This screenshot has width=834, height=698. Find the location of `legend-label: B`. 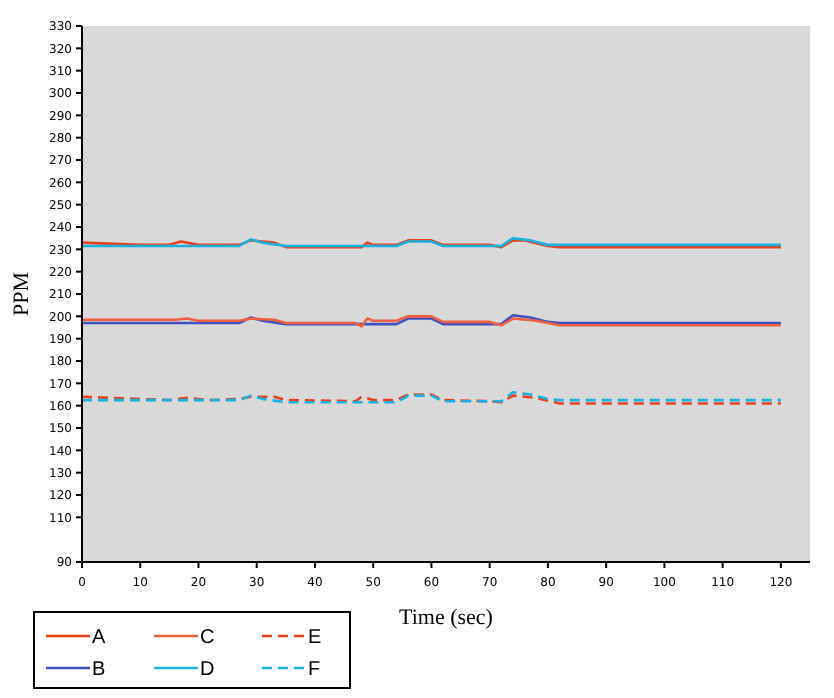

legend-label: B is located at coordinates (99, 670).